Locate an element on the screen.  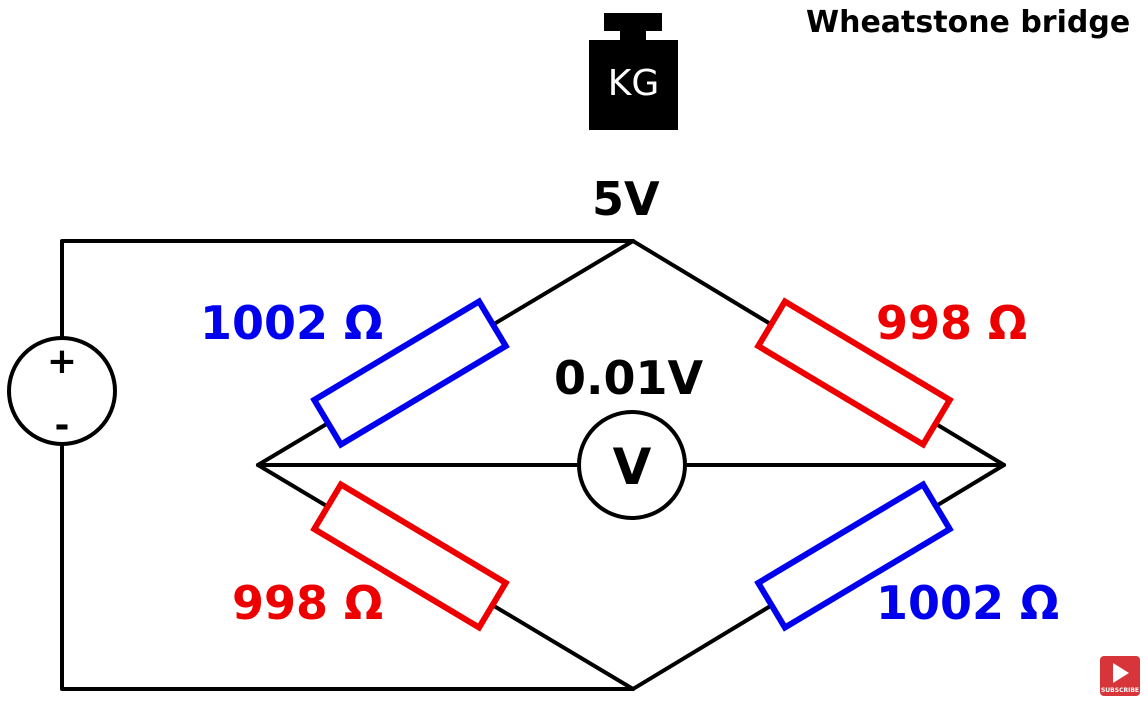
voltage-source is located at coordinates (62, 391).